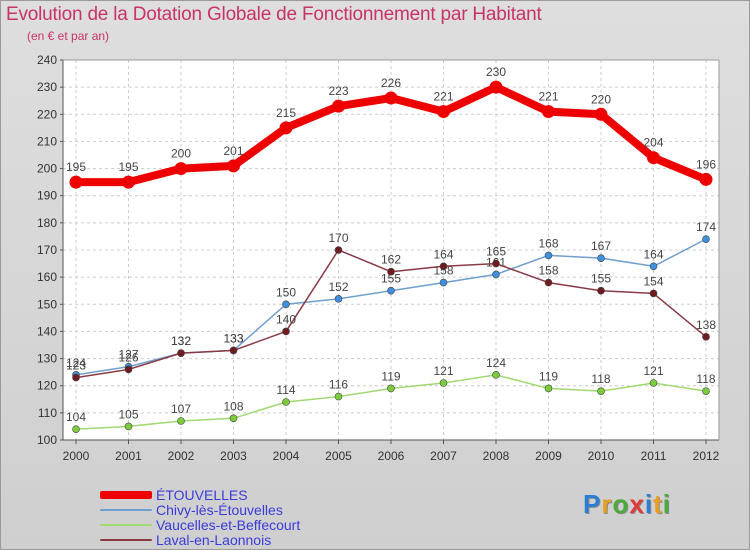 This screenshot has height=550, width=750. What do you see at coordinates (47, 141) in the screenshot?
I see `y-tick-label: 210` at bounding box center [47, 141].